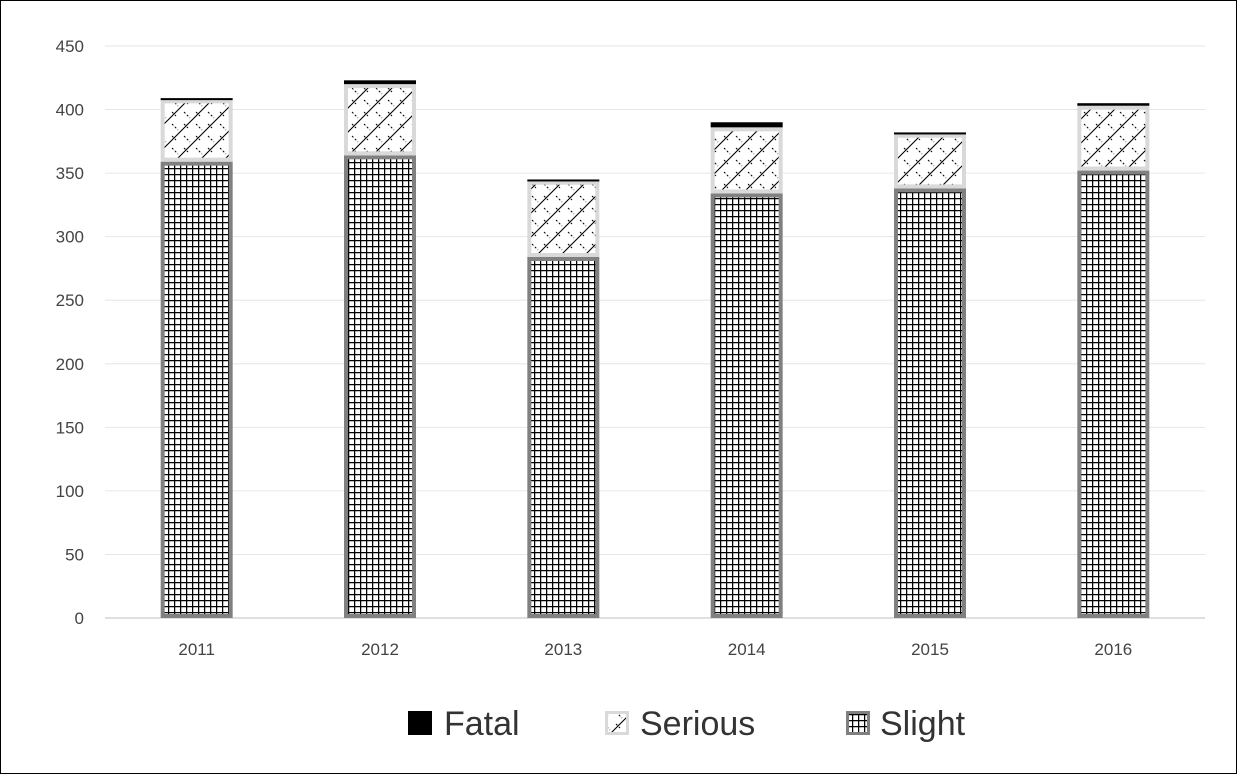  I want to click on legend-item-serious: Serious, so click(680, 724).